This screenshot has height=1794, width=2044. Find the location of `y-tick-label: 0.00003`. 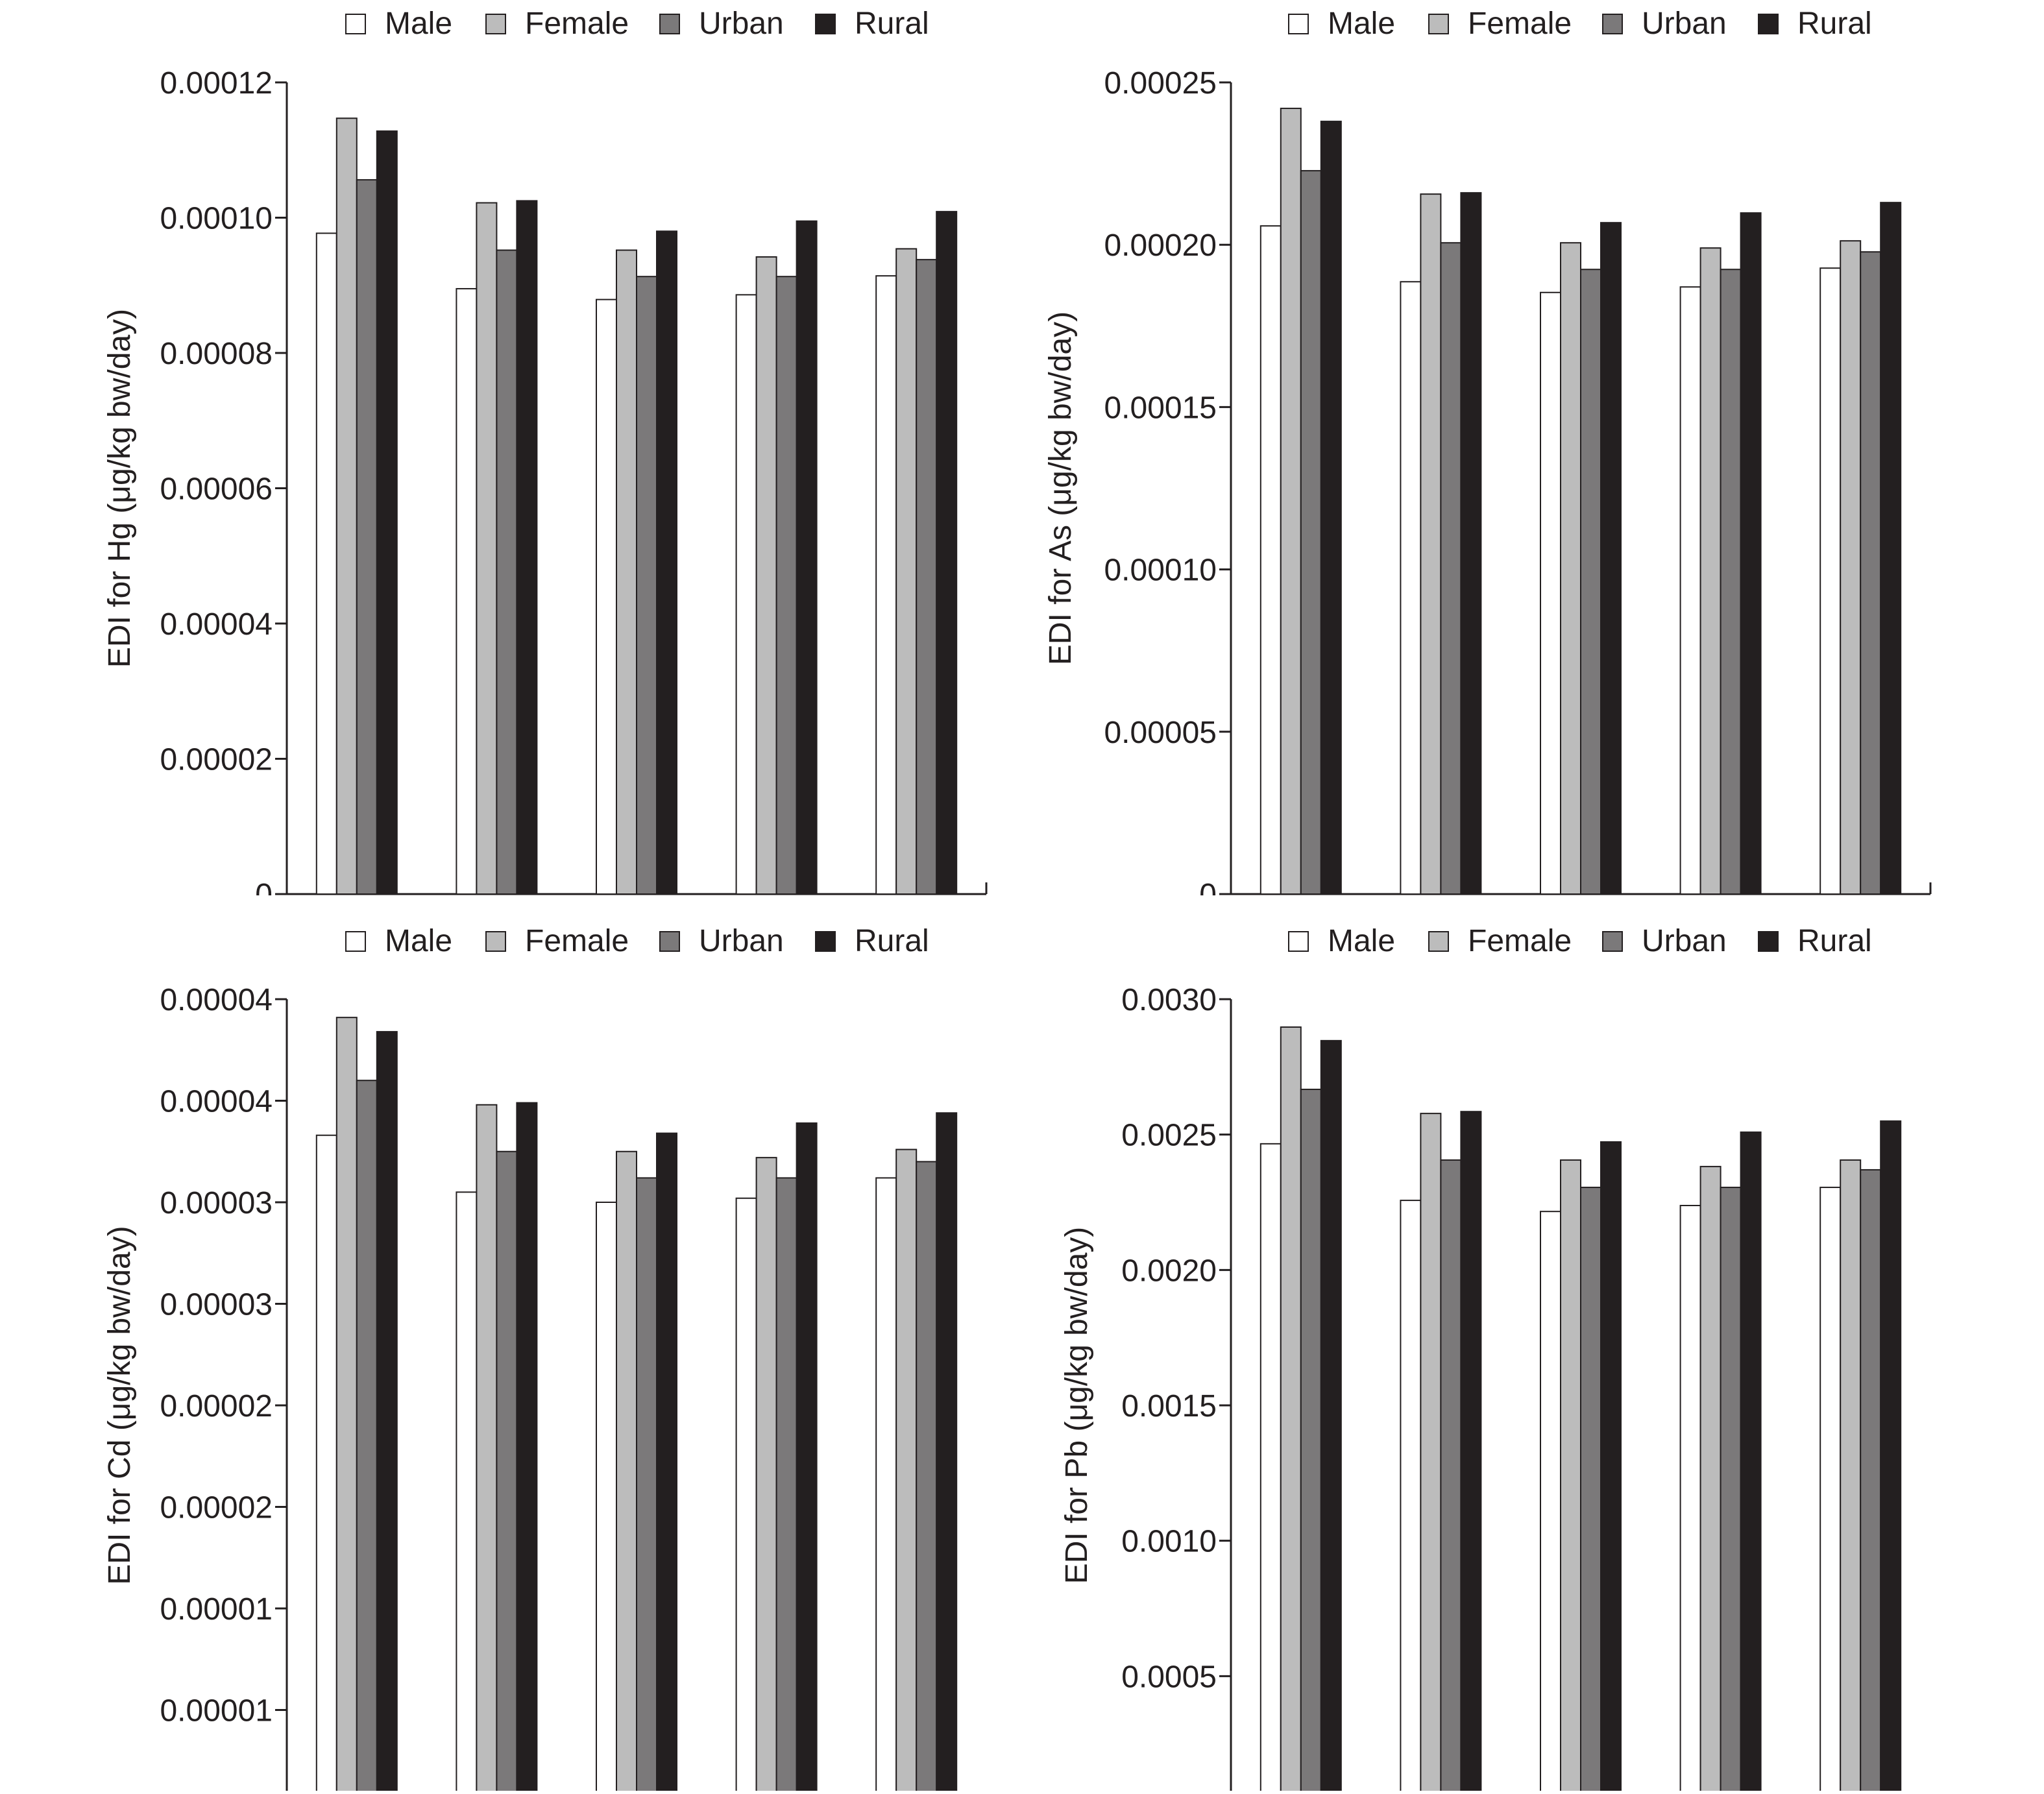

y-tick-label: 0.00003 is located at coordinates (216, 1305).